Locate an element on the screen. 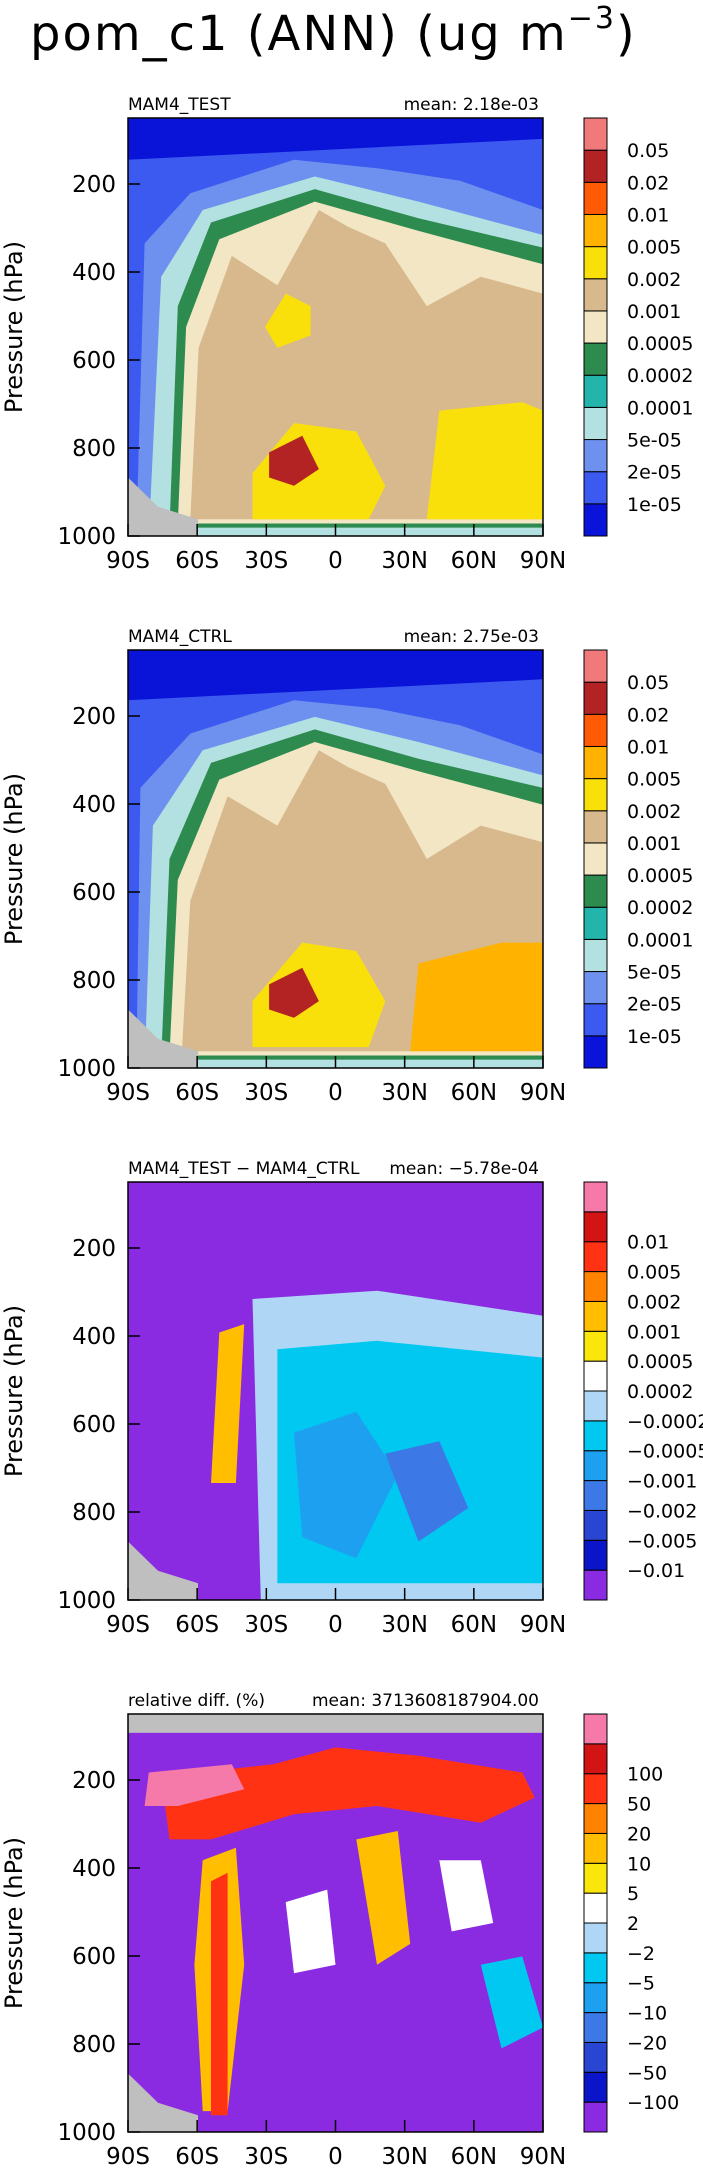 This screenshot has width=703, height=2175. colorbar-4: −100 −50 −20 −10 −5 −2 2 5 10 20 50 100 is located at coordinates (631, 1923).